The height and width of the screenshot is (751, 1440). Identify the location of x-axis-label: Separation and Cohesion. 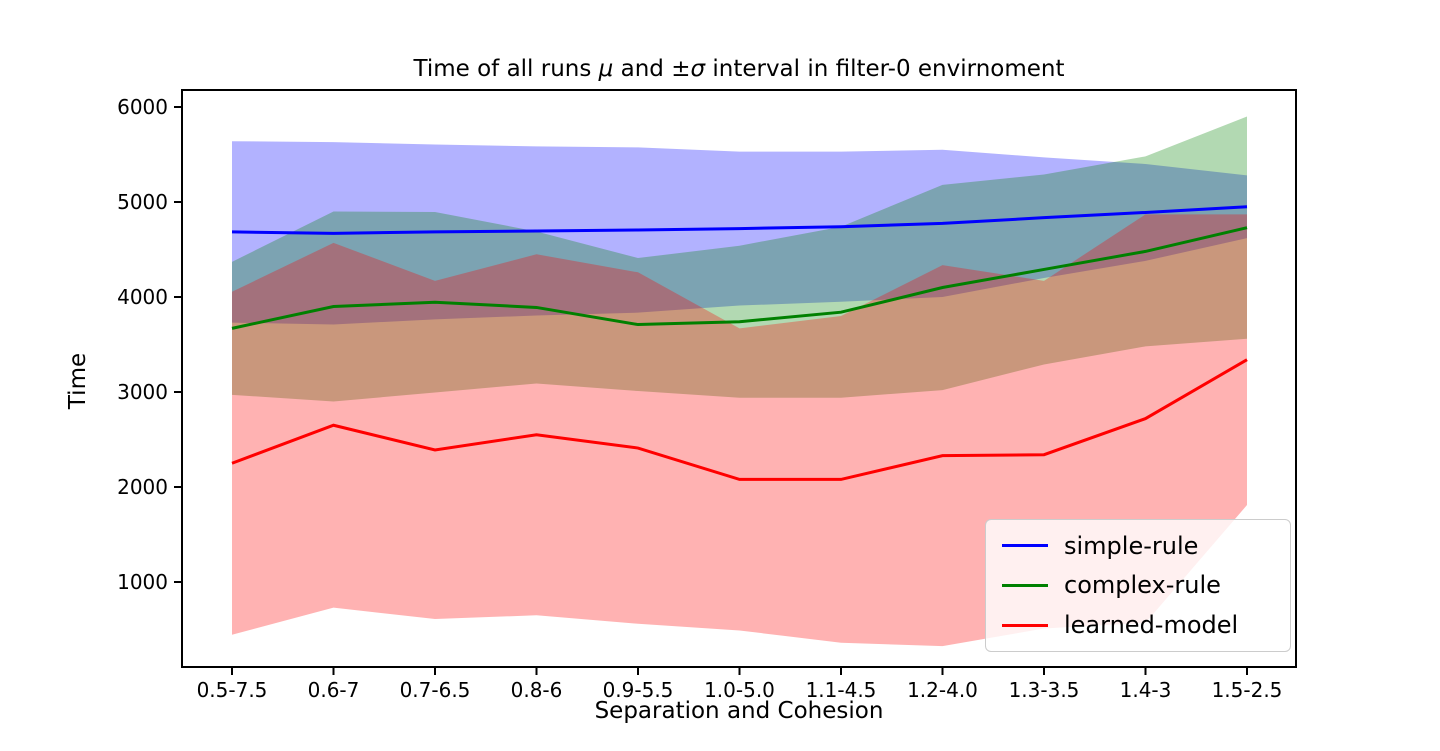
(739, 711).